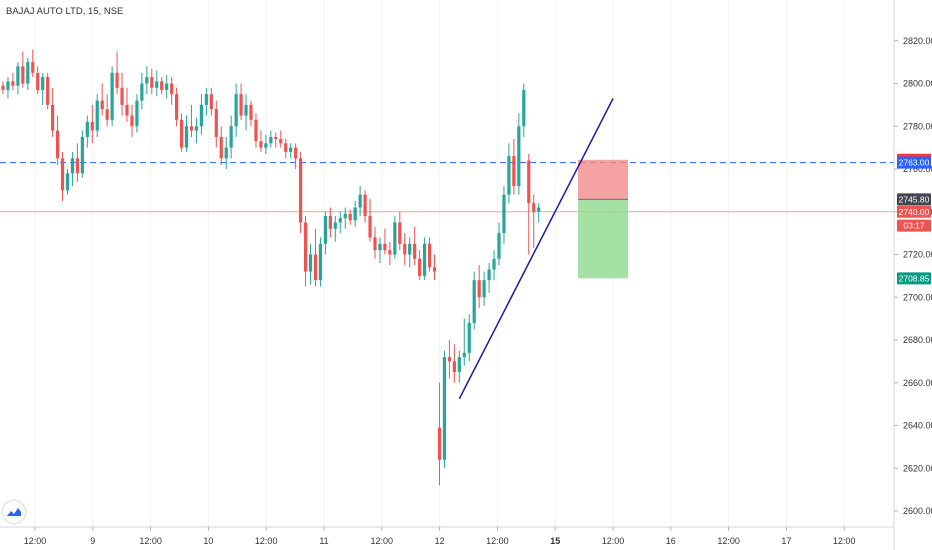 The image size is (932, 550). What do you see at coordinates (440, 541) in the screenshot?
I see `x-tick-label: 12` at bounding box center [440, 541].